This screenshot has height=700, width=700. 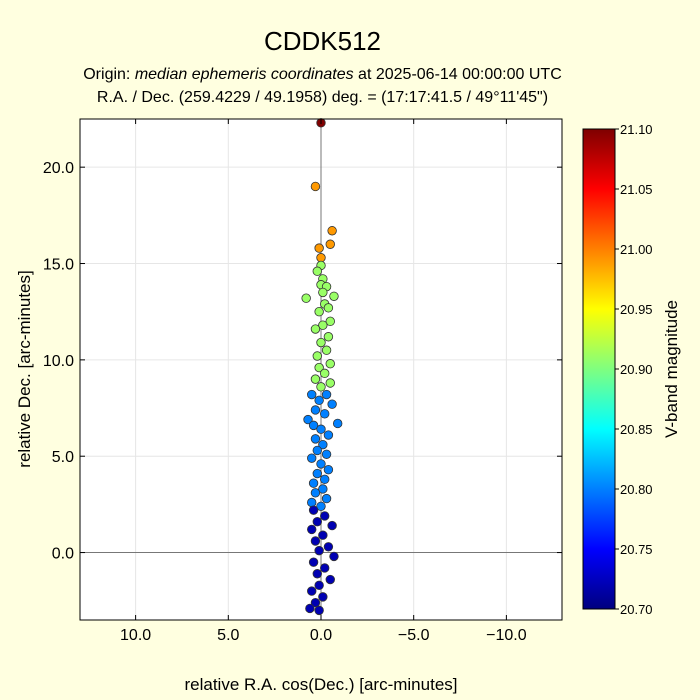 What do you see at coordinates (58, 265) in the screenshot?
I see `y-tick-label: 15.0` at bounding box center [58, 265].